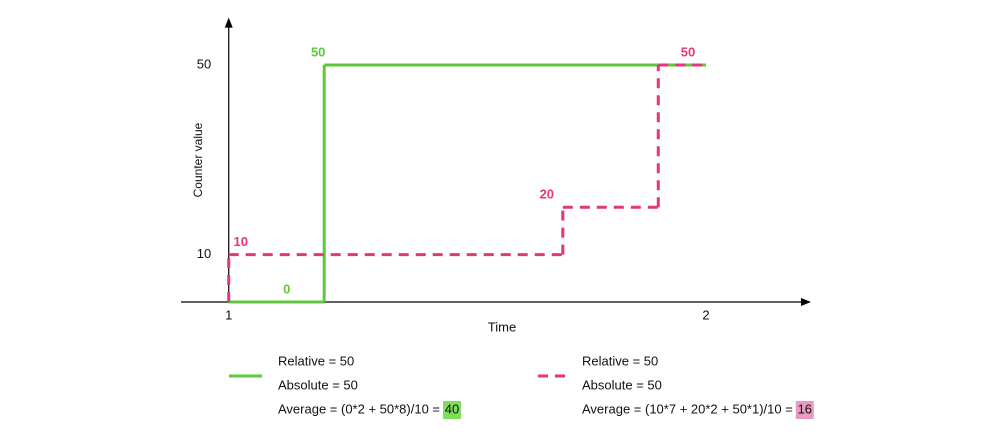 The image size is (1004, 436). What do you see at coordinates (228, 314) in the screenshot?
I see `x-tick-label: 1` at bounding box center [228, 314].